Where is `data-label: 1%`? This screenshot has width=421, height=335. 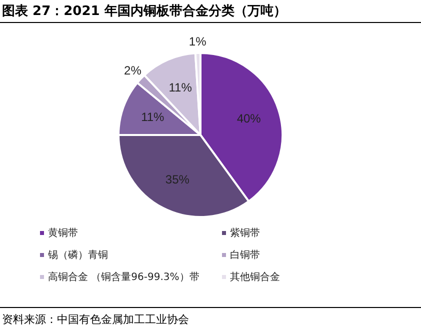
data-label: 1% is located at coordinates (197, 41).